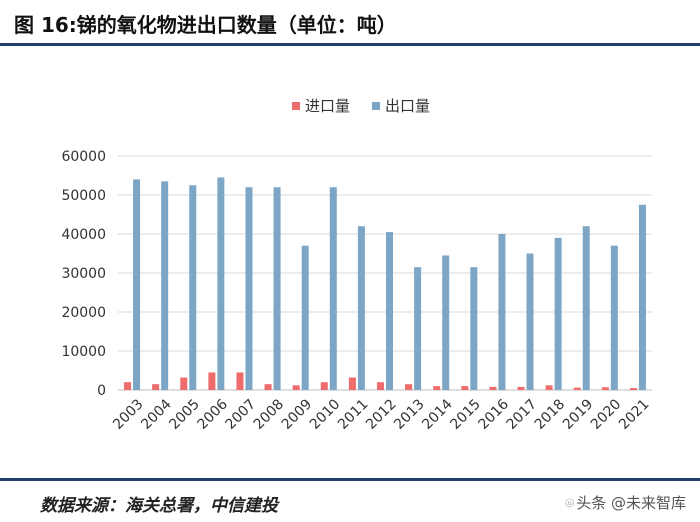  Describe the element at coordinates (296, 387) in the screenshot. I see `import-bar-2009` at that location.